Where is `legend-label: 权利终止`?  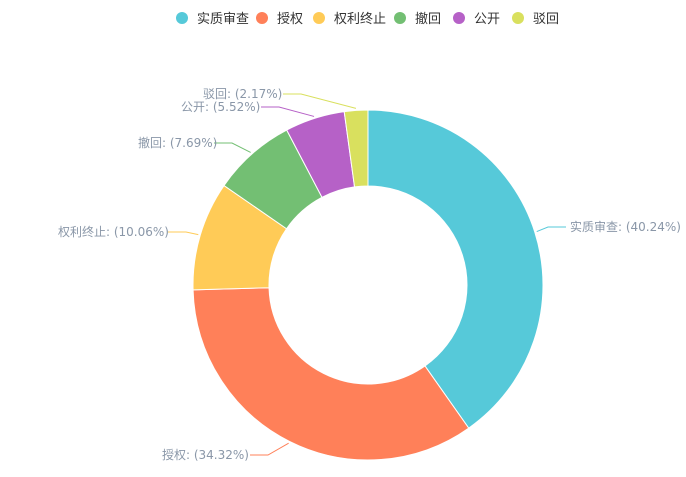 legend-label: 权利终止 is located at coordinates (360, 19).